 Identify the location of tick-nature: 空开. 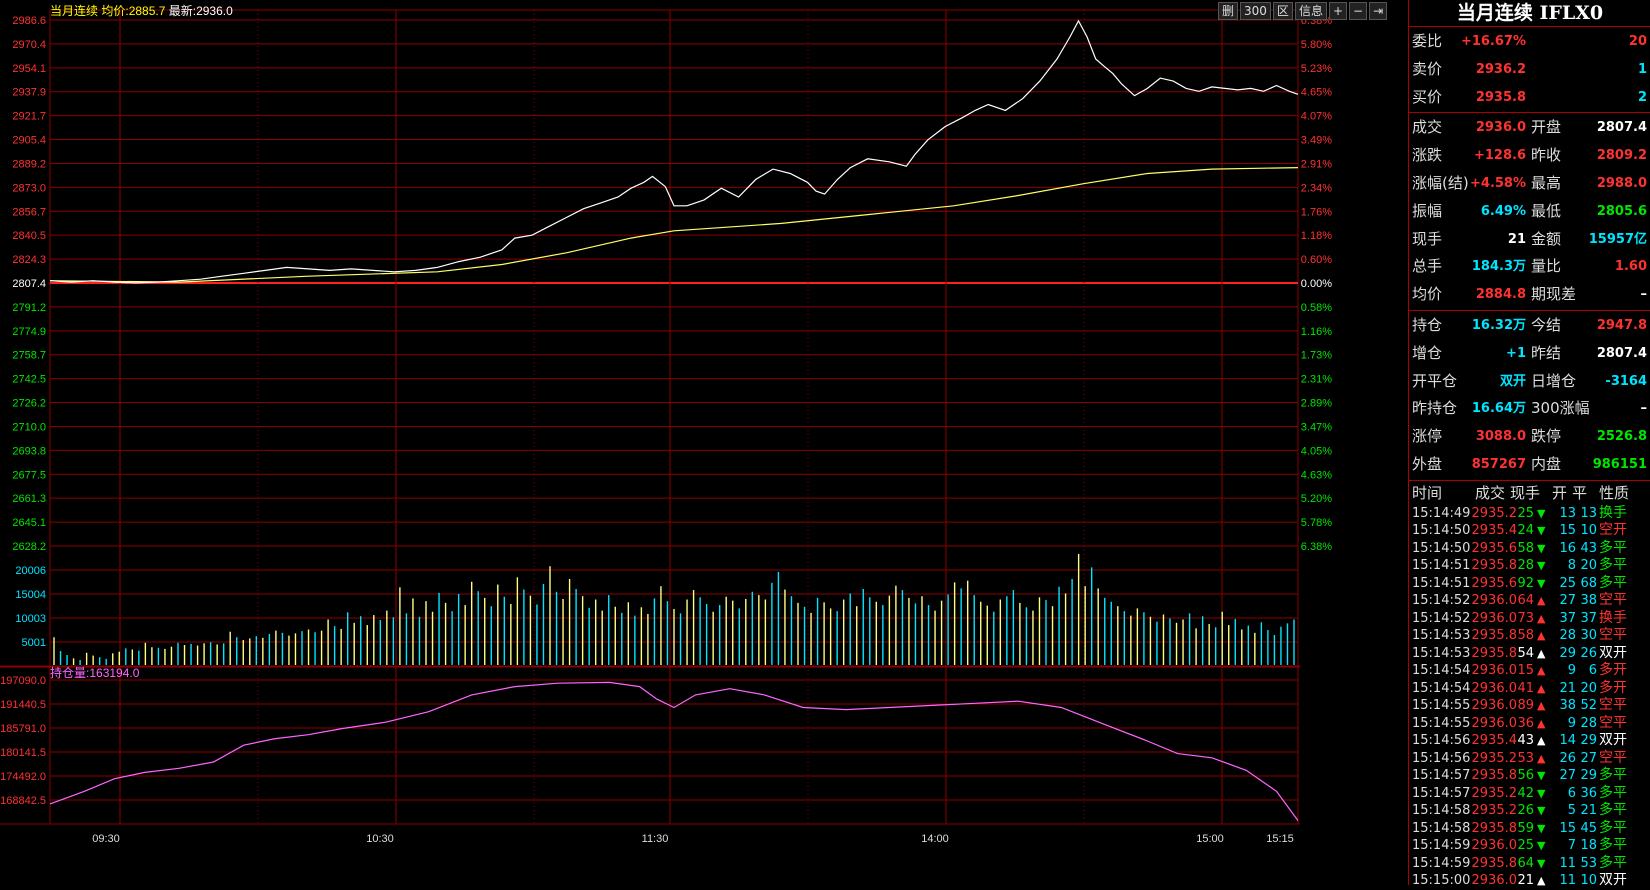
(1613, 530).